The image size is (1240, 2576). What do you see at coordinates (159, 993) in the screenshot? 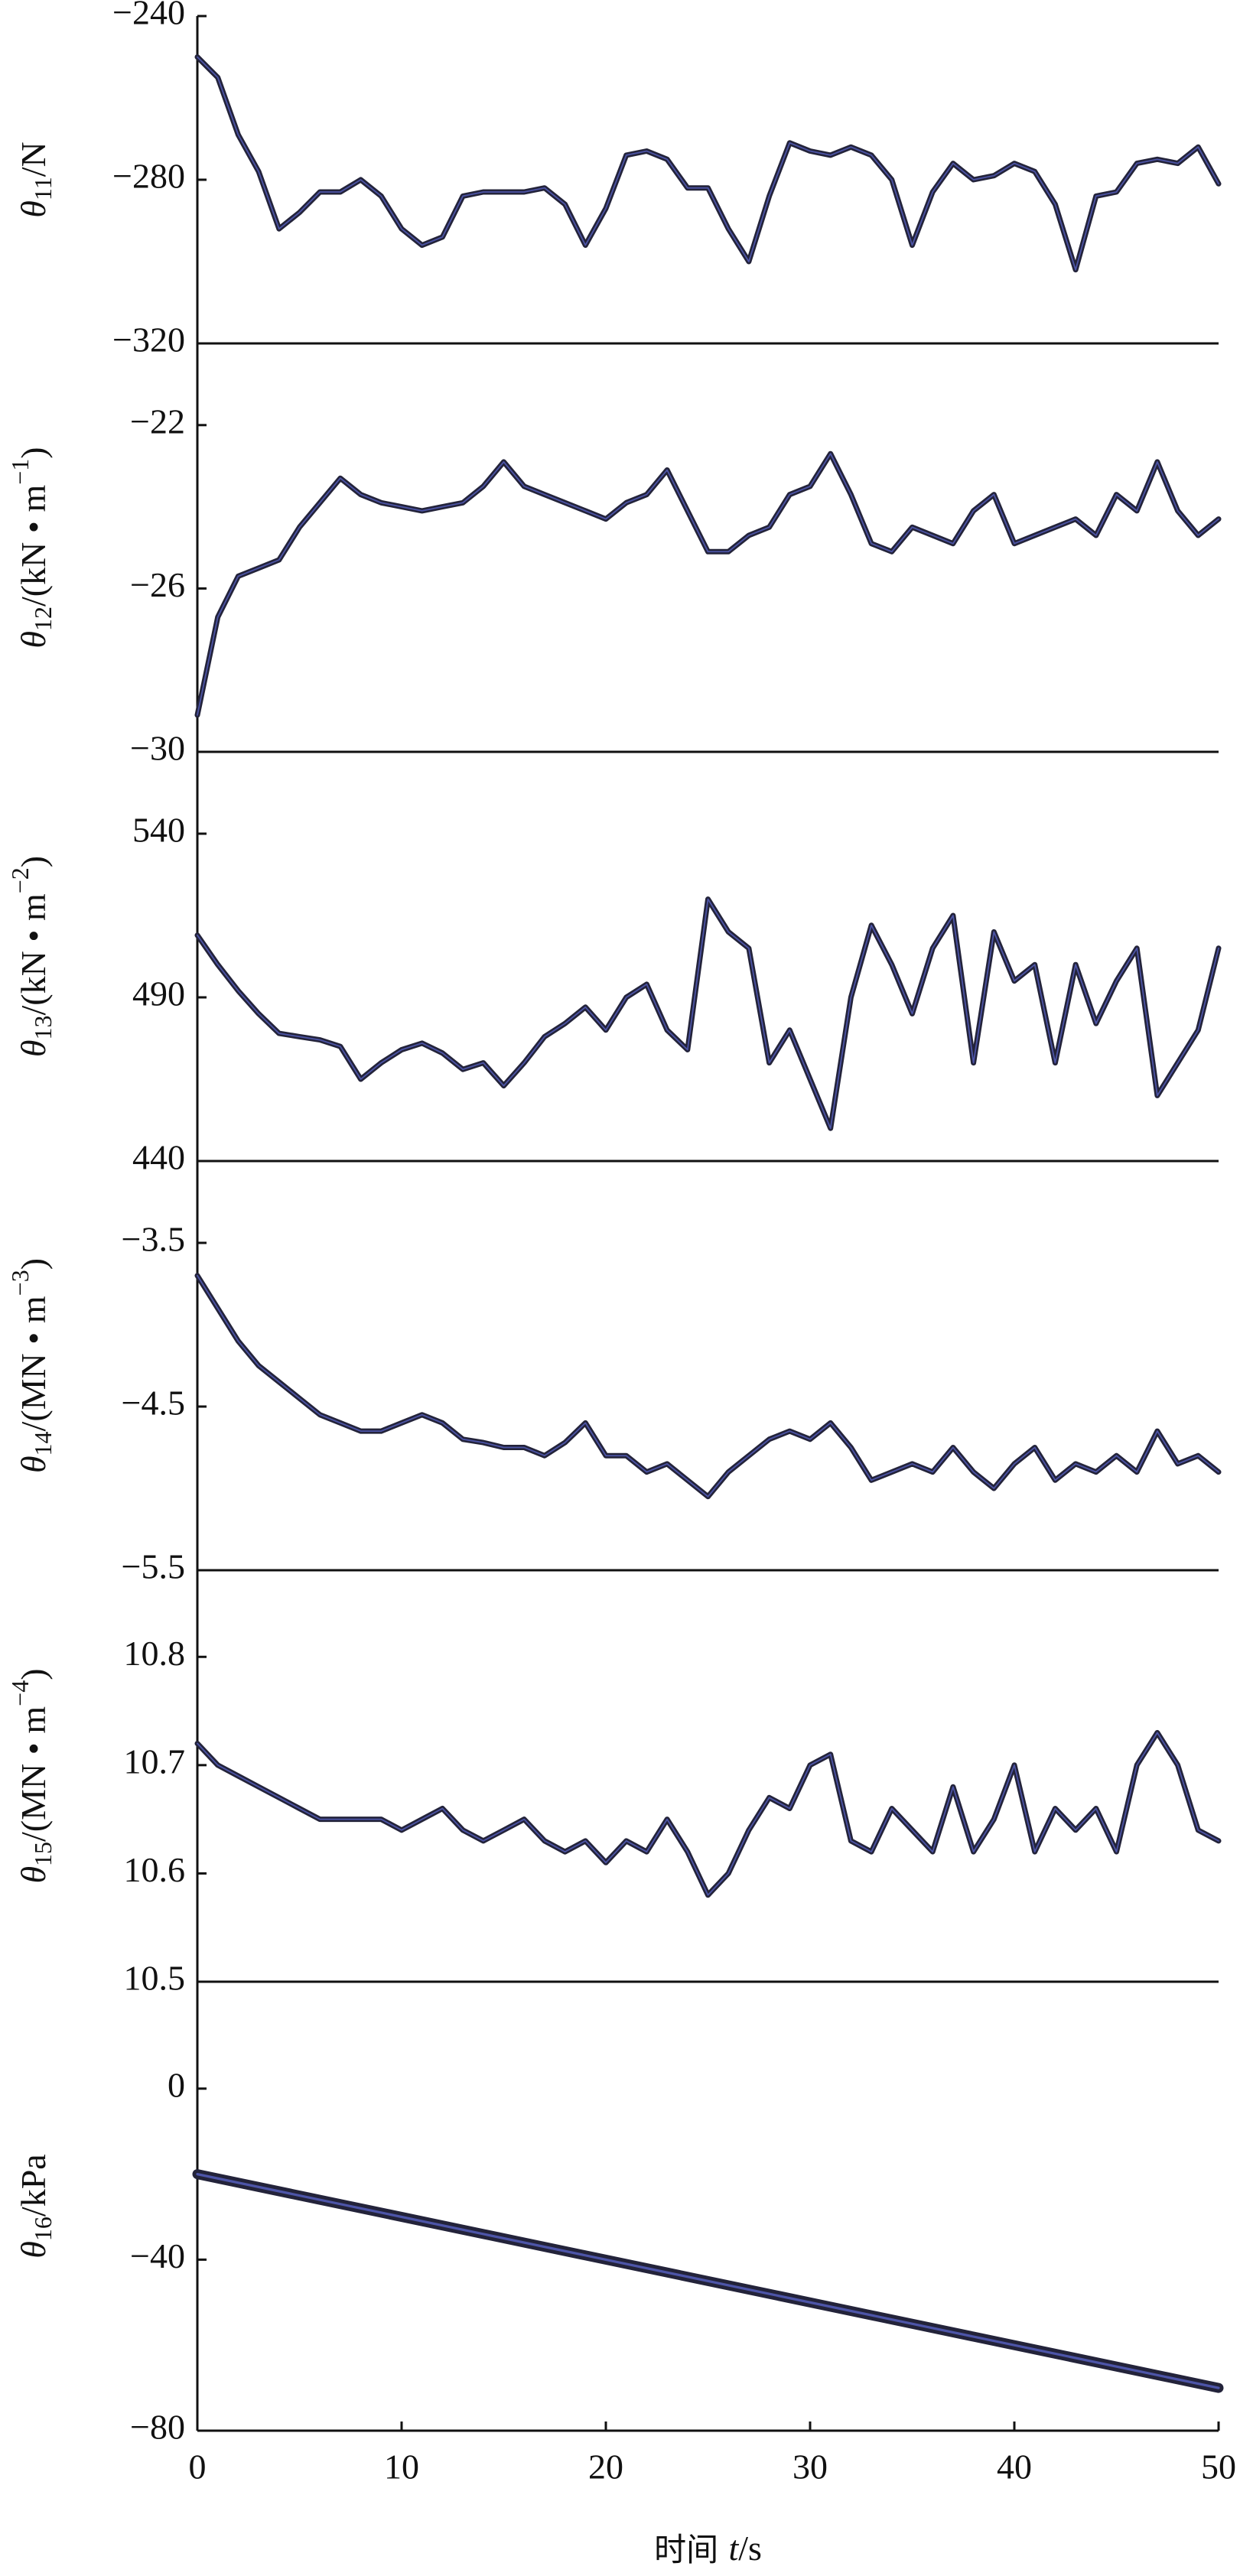
I see `y-tick-label: 490` at bounding box center [159, 993].